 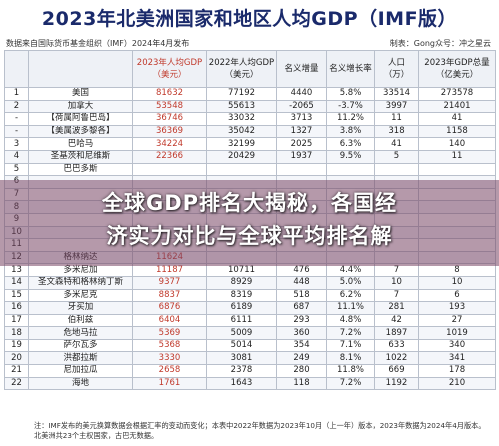 I want to click on cell-nominal-increase: 448, so click(x=301, y=282).